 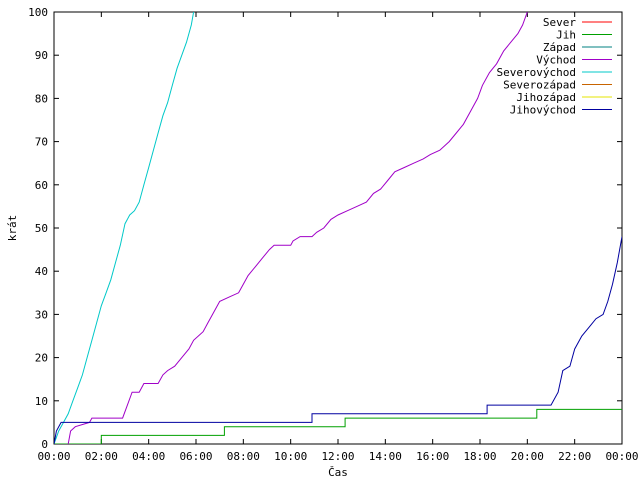 What do you see at coordinates (41, 271) in the screenshot?
I see `y-tick-label: 40` at bounding box center [41, 271].